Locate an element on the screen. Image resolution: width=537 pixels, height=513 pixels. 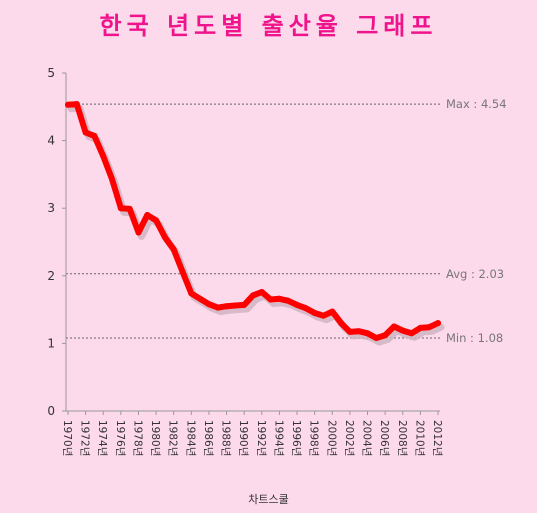
x-tick-label: 2010년 is located at coordinates (419, 438).